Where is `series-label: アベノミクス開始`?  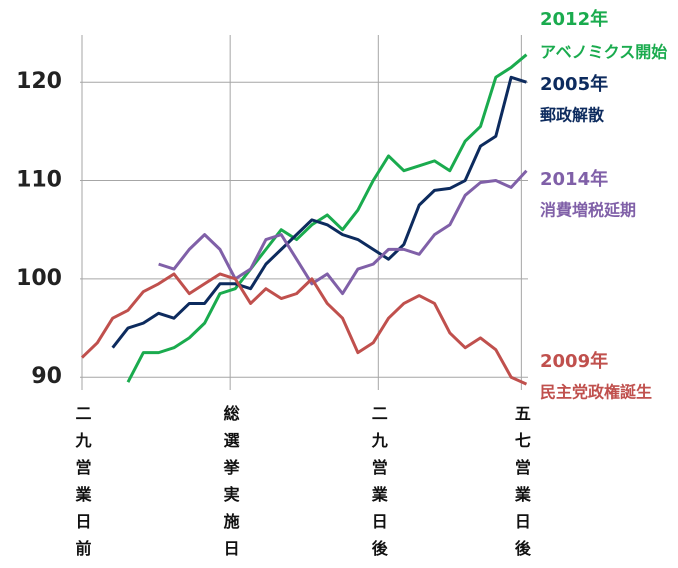
series-label: アベノミクス開始 is located at coordinates (603, 52).